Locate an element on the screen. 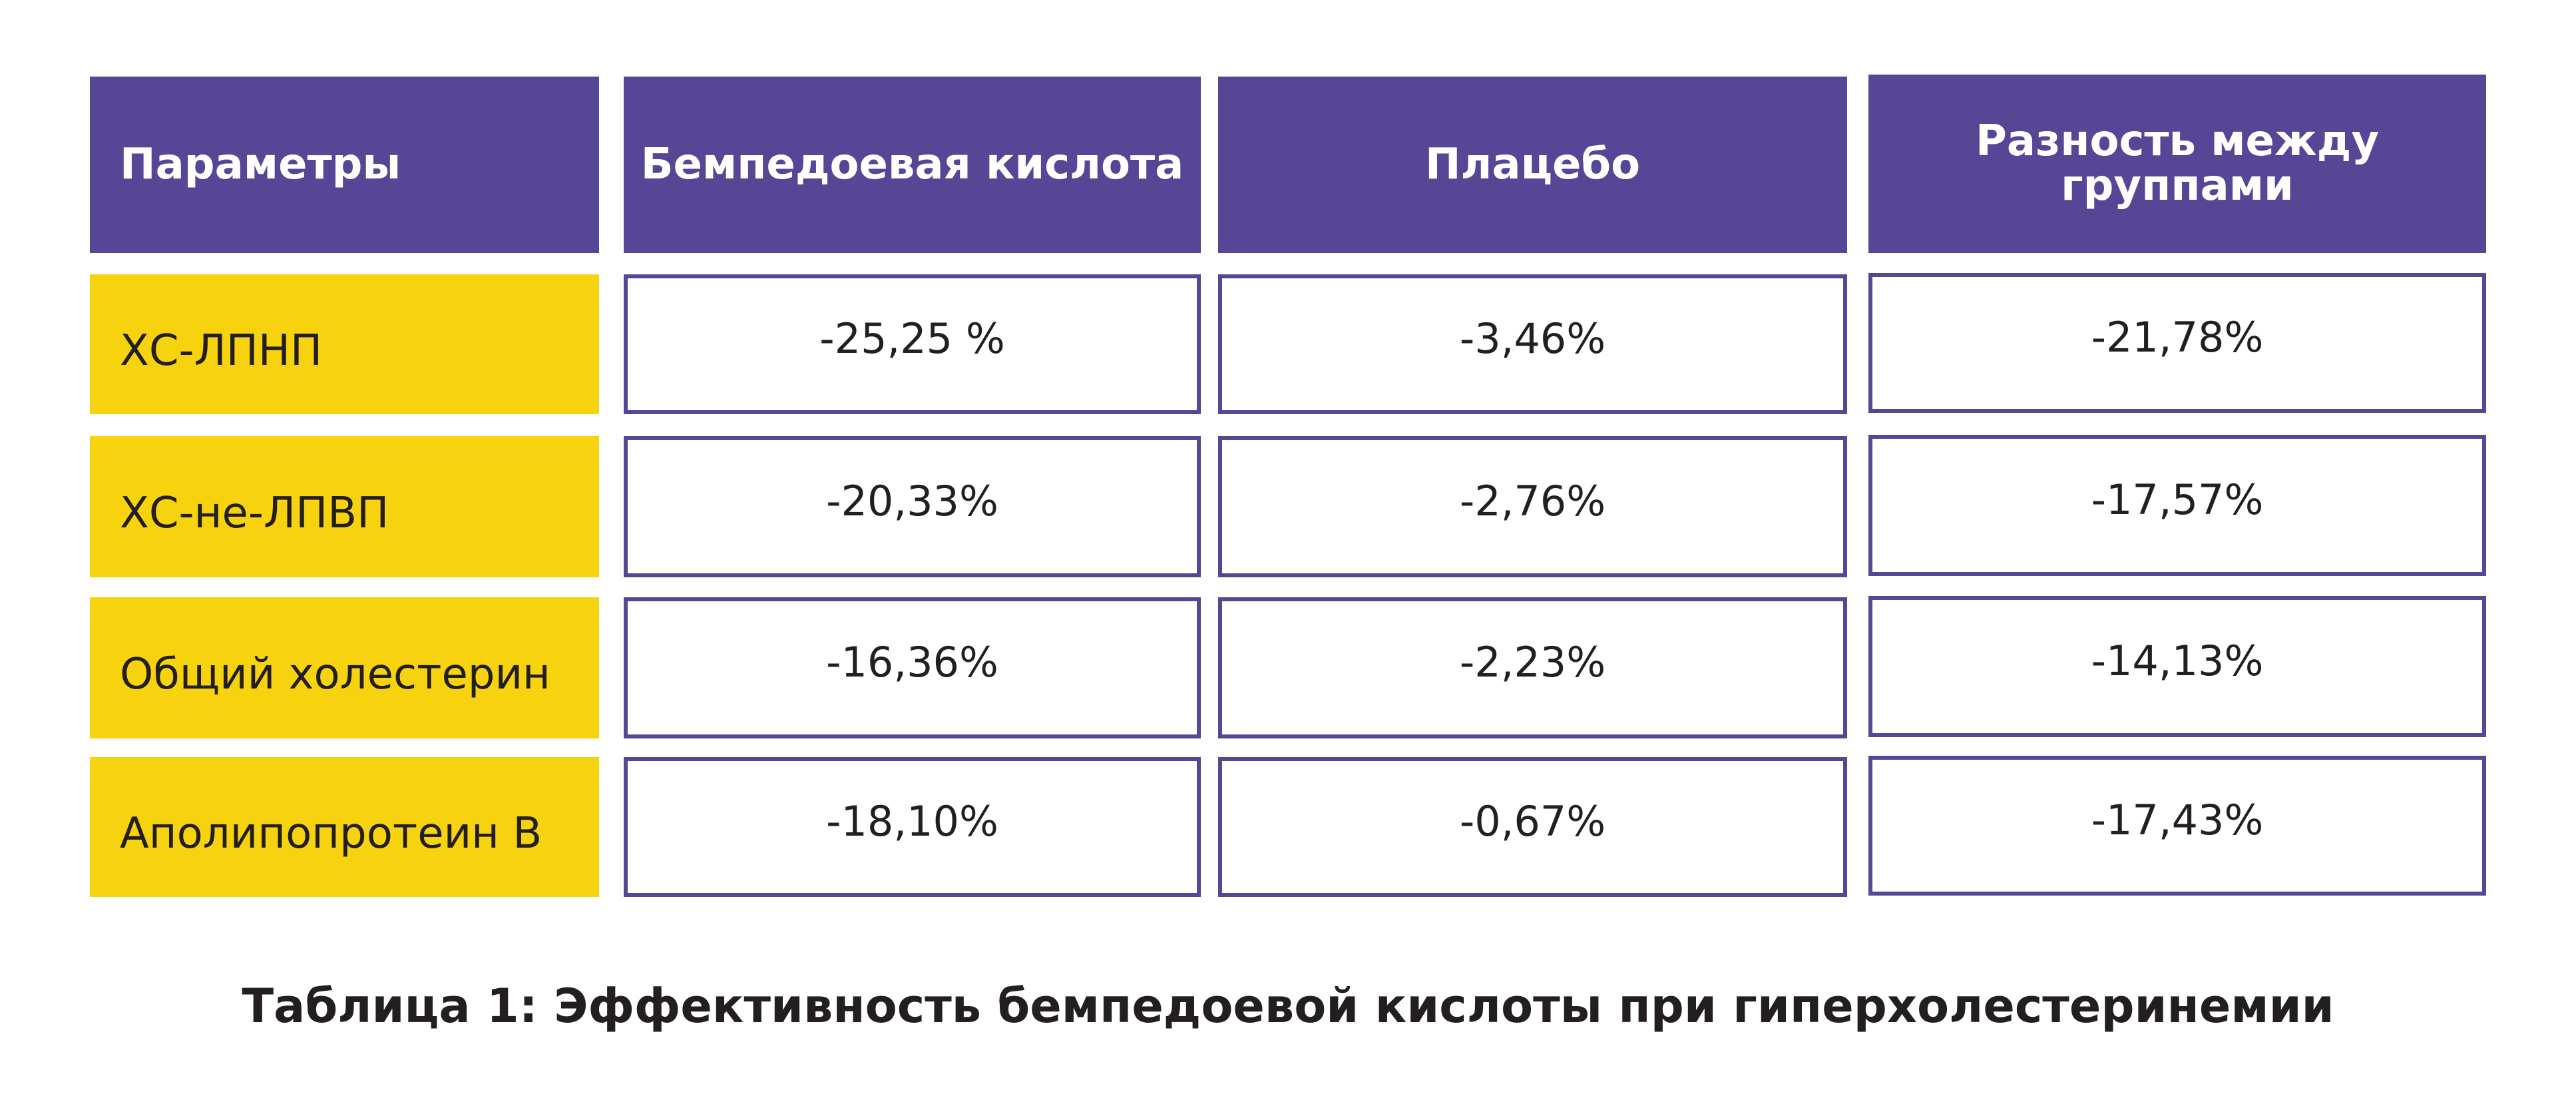  header-difference: Разность между группами is located at coordinates (2177, 164).